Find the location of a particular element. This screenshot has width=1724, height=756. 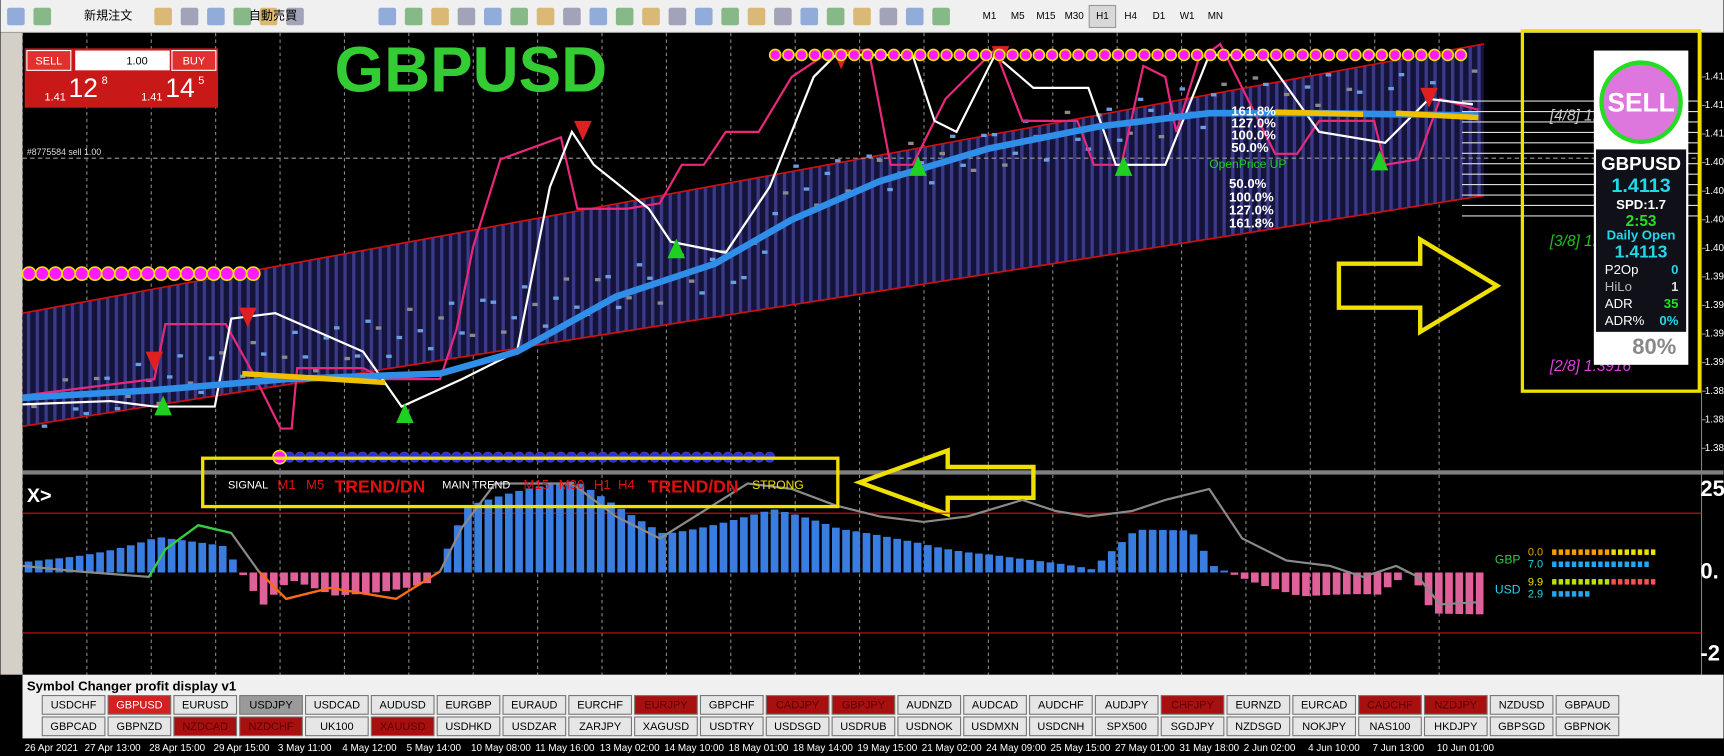

symbol-button-label: GBPJPY is located at coordinates (864, 705).